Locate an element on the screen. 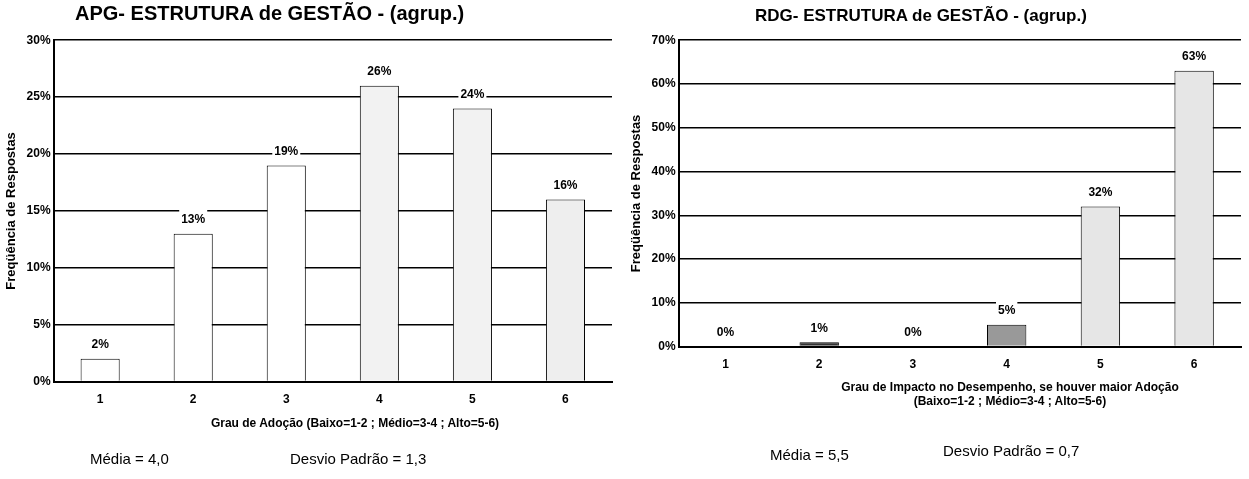  data-label: 1% is located at coordinates (819, 327).